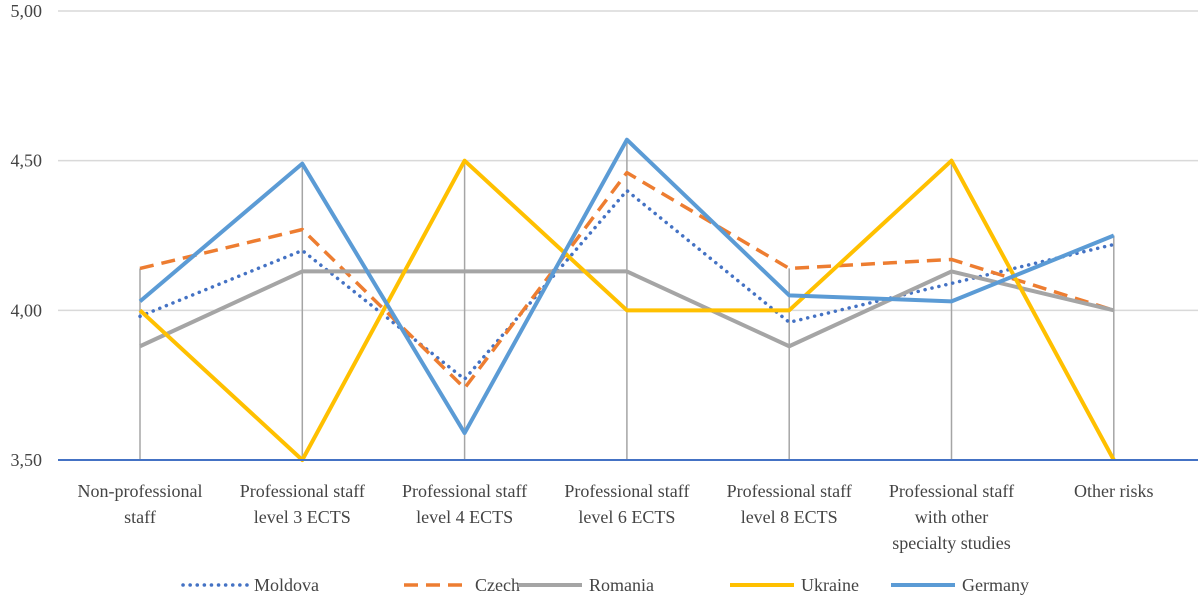  What do you see at coordinates (27, 310) in the screenshot?
I see `y-tick-label: 4,00` at bounding box center [27, 310].